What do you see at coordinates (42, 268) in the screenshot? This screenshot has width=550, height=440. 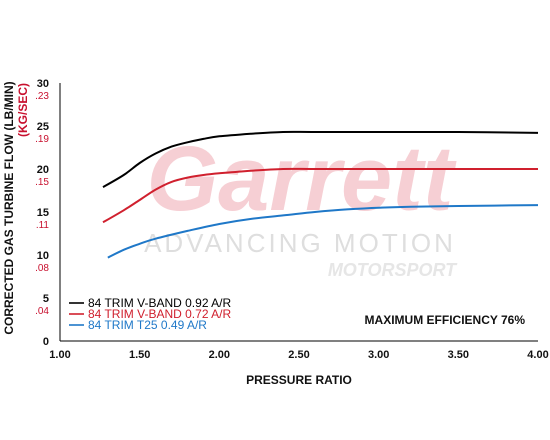 I see `y-secondary-tick-label: .08` at bounding box center [42, 268].